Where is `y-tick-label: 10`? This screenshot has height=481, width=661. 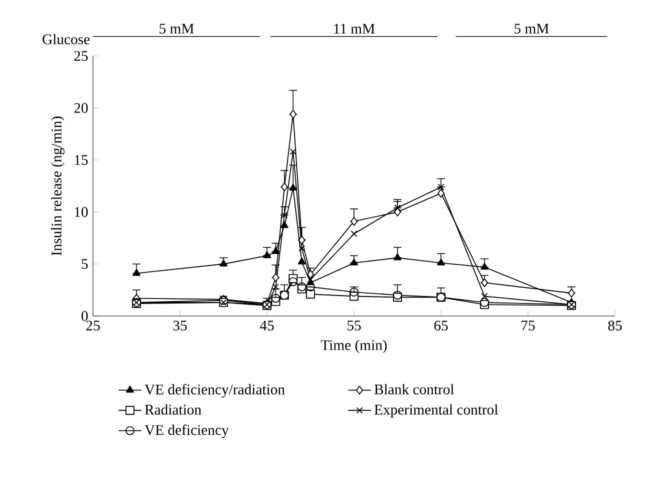
y-tick-label: 10 is located at coordinates (81, 212).